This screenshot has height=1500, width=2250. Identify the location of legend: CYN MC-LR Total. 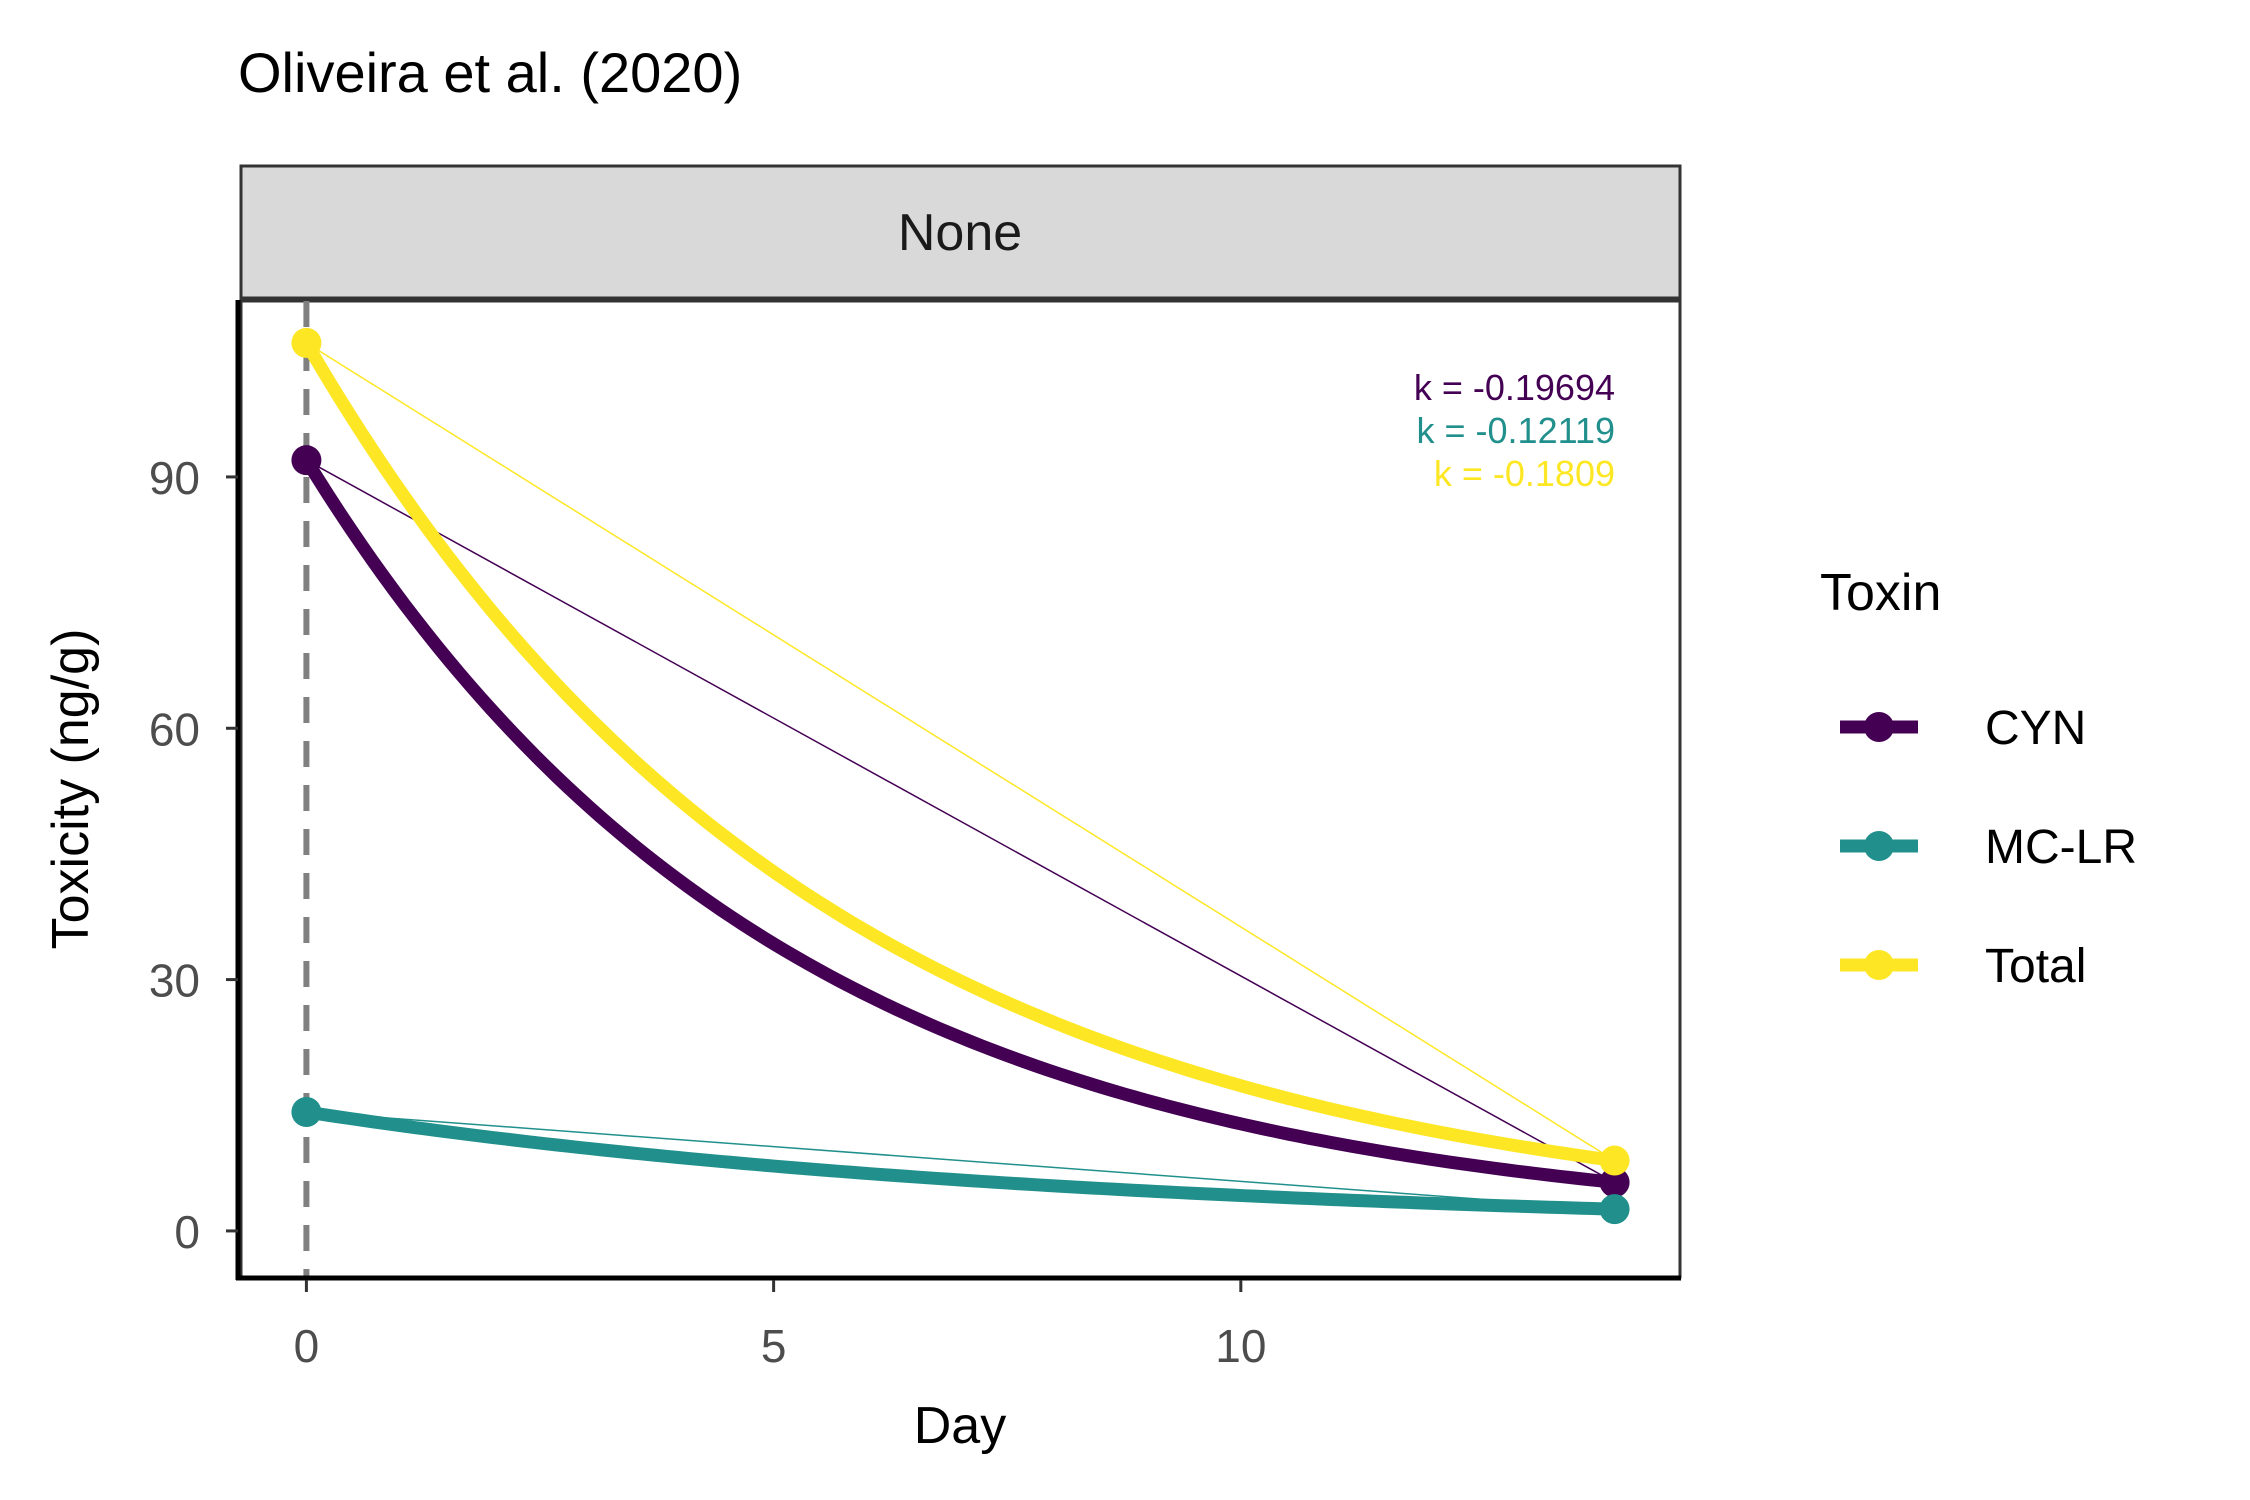
(1988, 847).